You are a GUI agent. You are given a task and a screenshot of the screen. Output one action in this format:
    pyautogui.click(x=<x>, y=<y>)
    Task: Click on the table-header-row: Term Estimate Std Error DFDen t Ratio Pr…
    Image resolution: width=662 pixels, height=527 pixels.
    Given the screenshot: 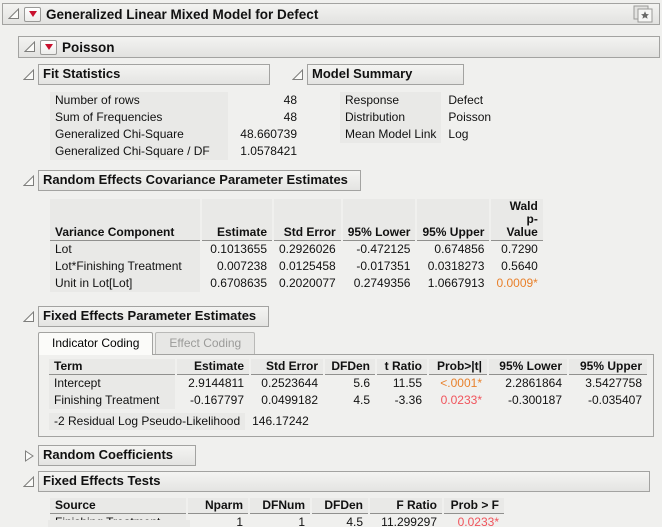 What is the action you would take?
    pyautogui.click(x=348, y=367)
    